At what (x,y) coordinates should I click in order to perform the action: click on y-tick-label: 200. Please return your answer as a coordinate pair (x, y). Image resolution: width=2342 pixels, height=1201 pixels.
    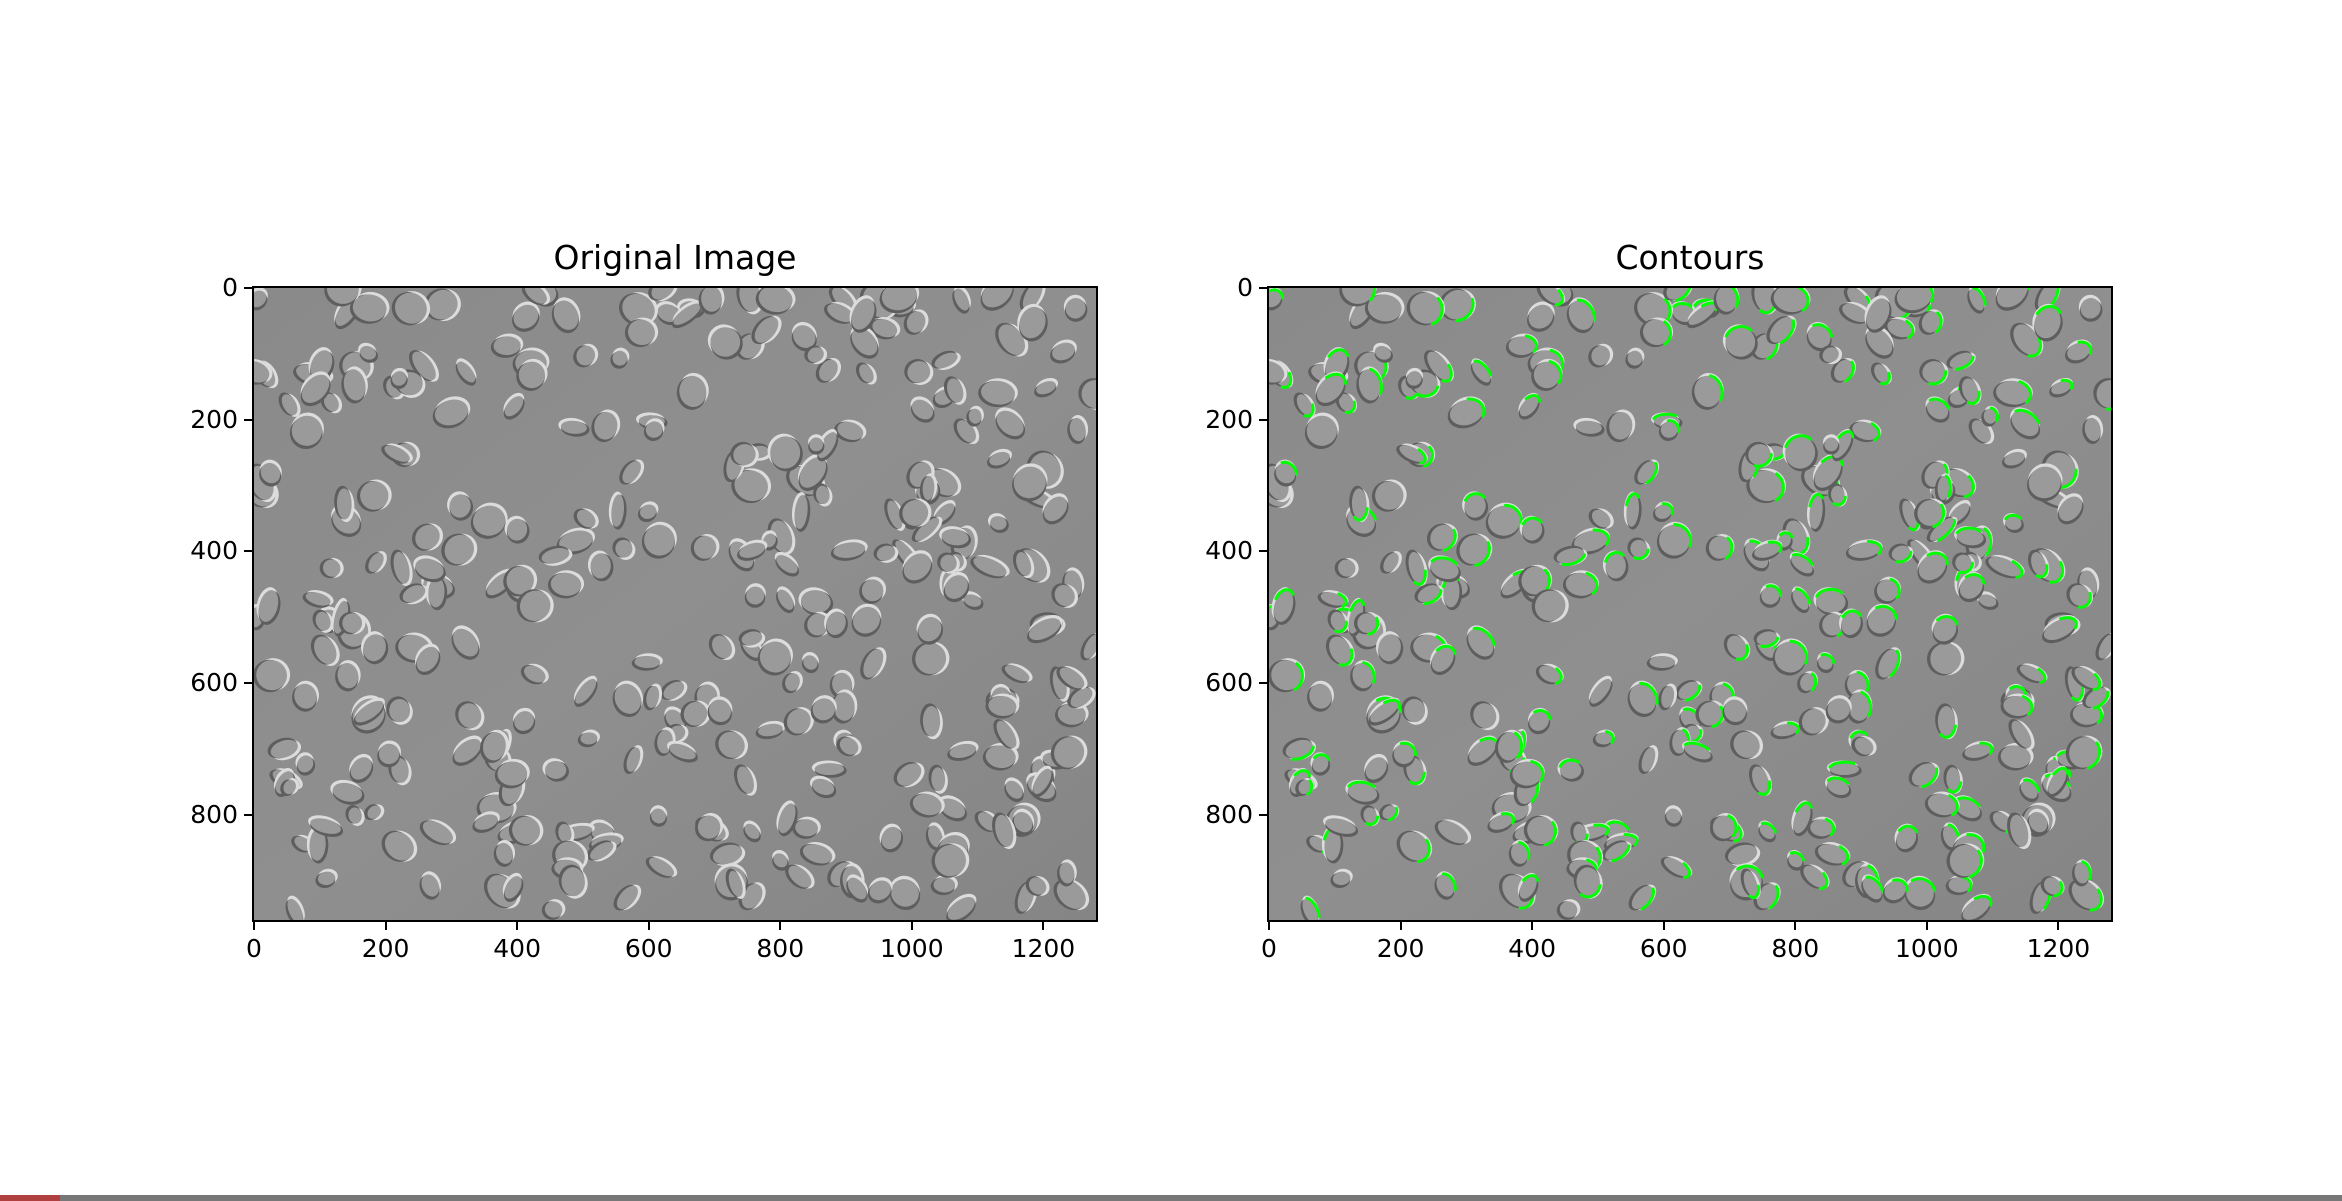
    Looking at the image, I should click on (214, 419).